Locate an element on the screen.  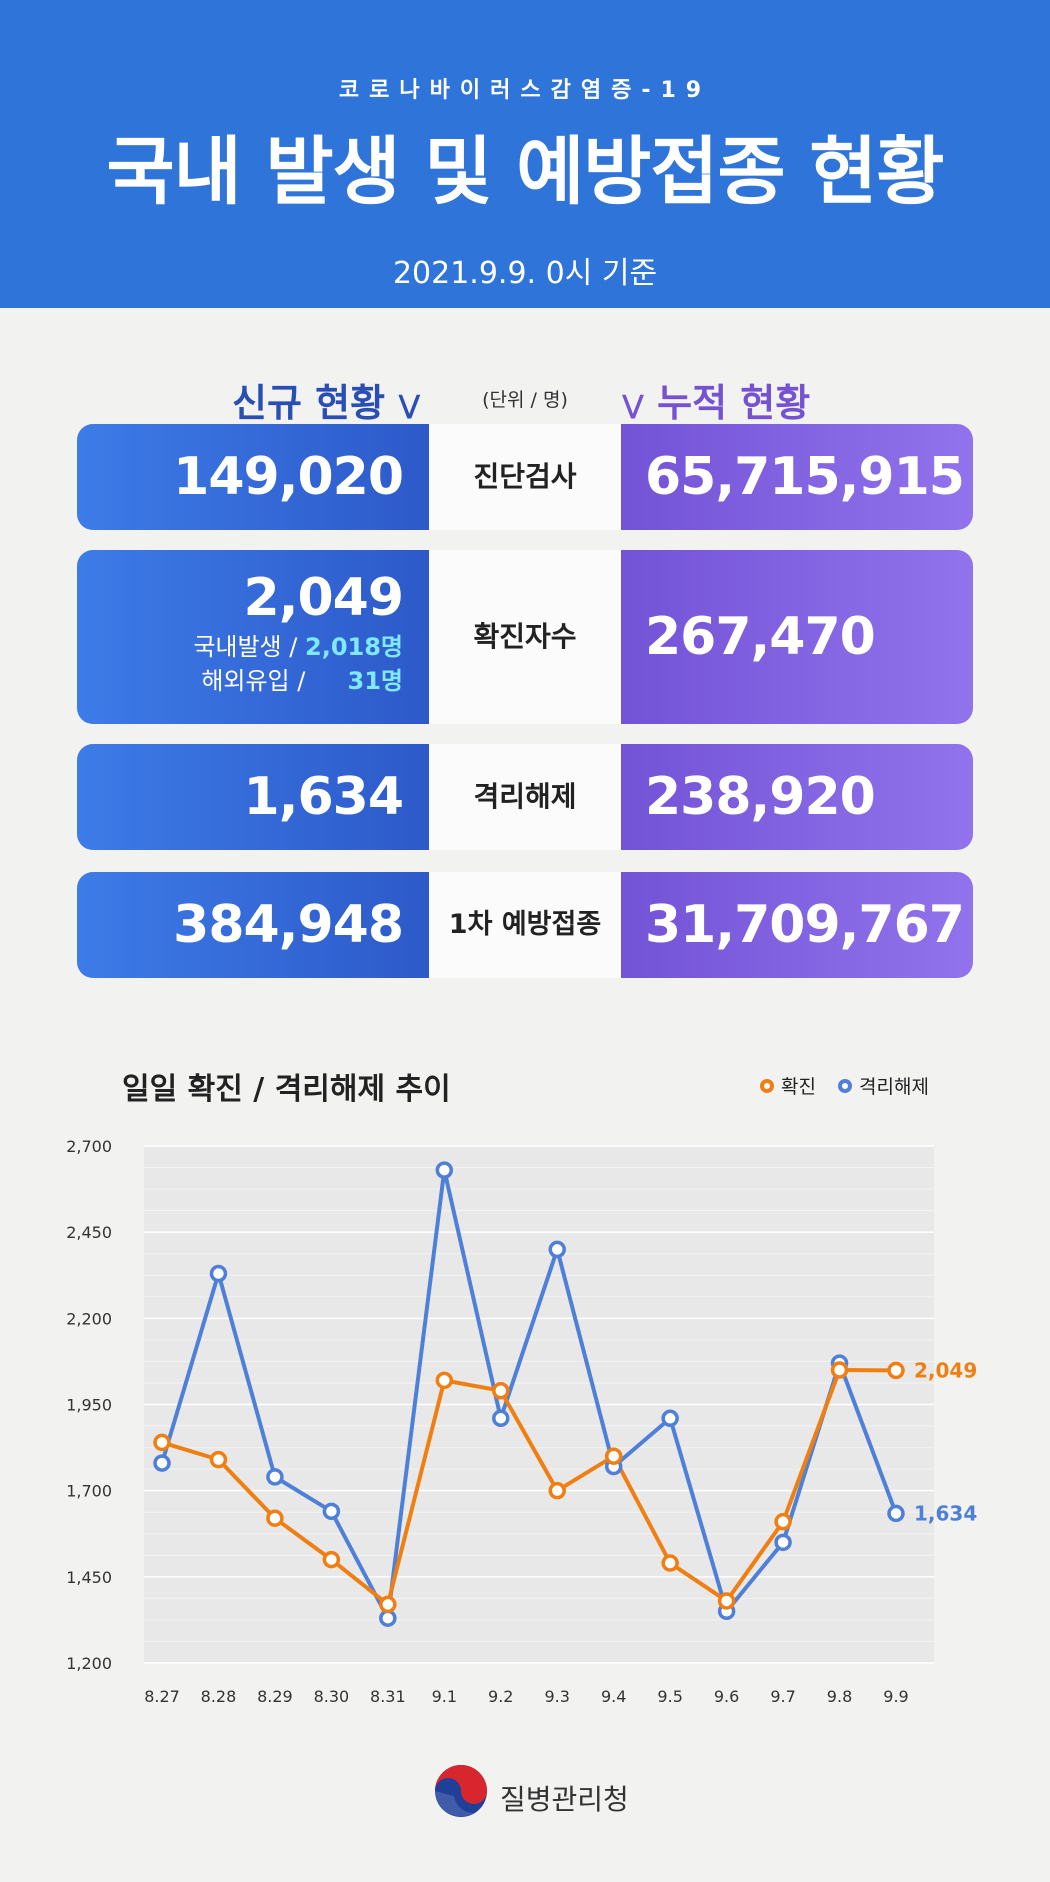
y-tick-label: 2,450 is located at coordinates (89, 1232).